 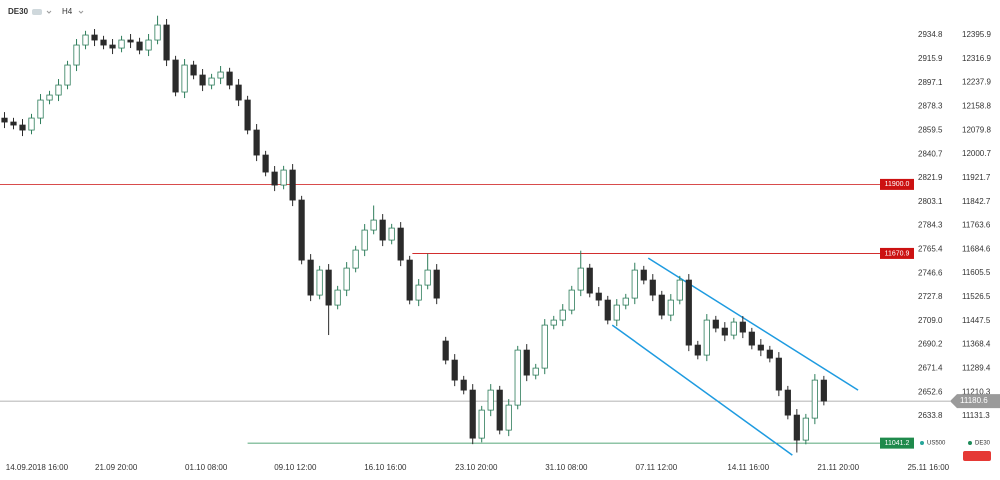 What do you see at coordinates (976, 201) in the screenshot?
I see `y-tick-label: 11842.7` at bounding box center [976, 201].